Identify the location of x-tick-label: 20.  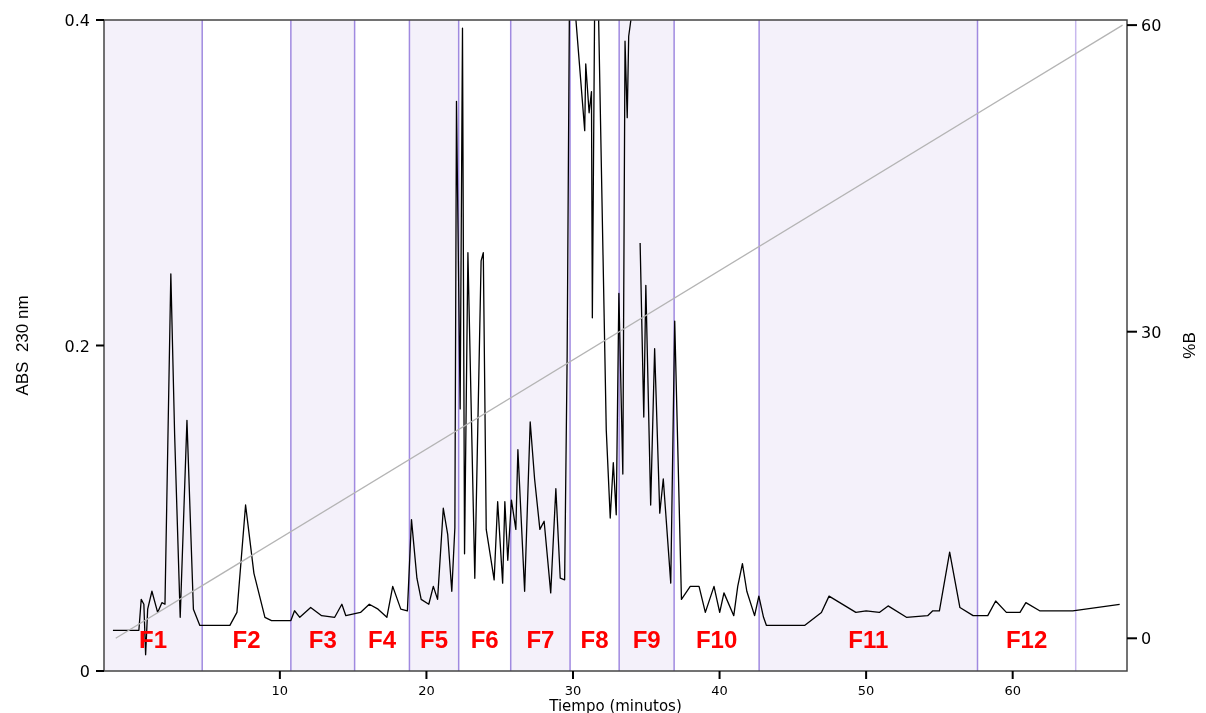
(426, 690).